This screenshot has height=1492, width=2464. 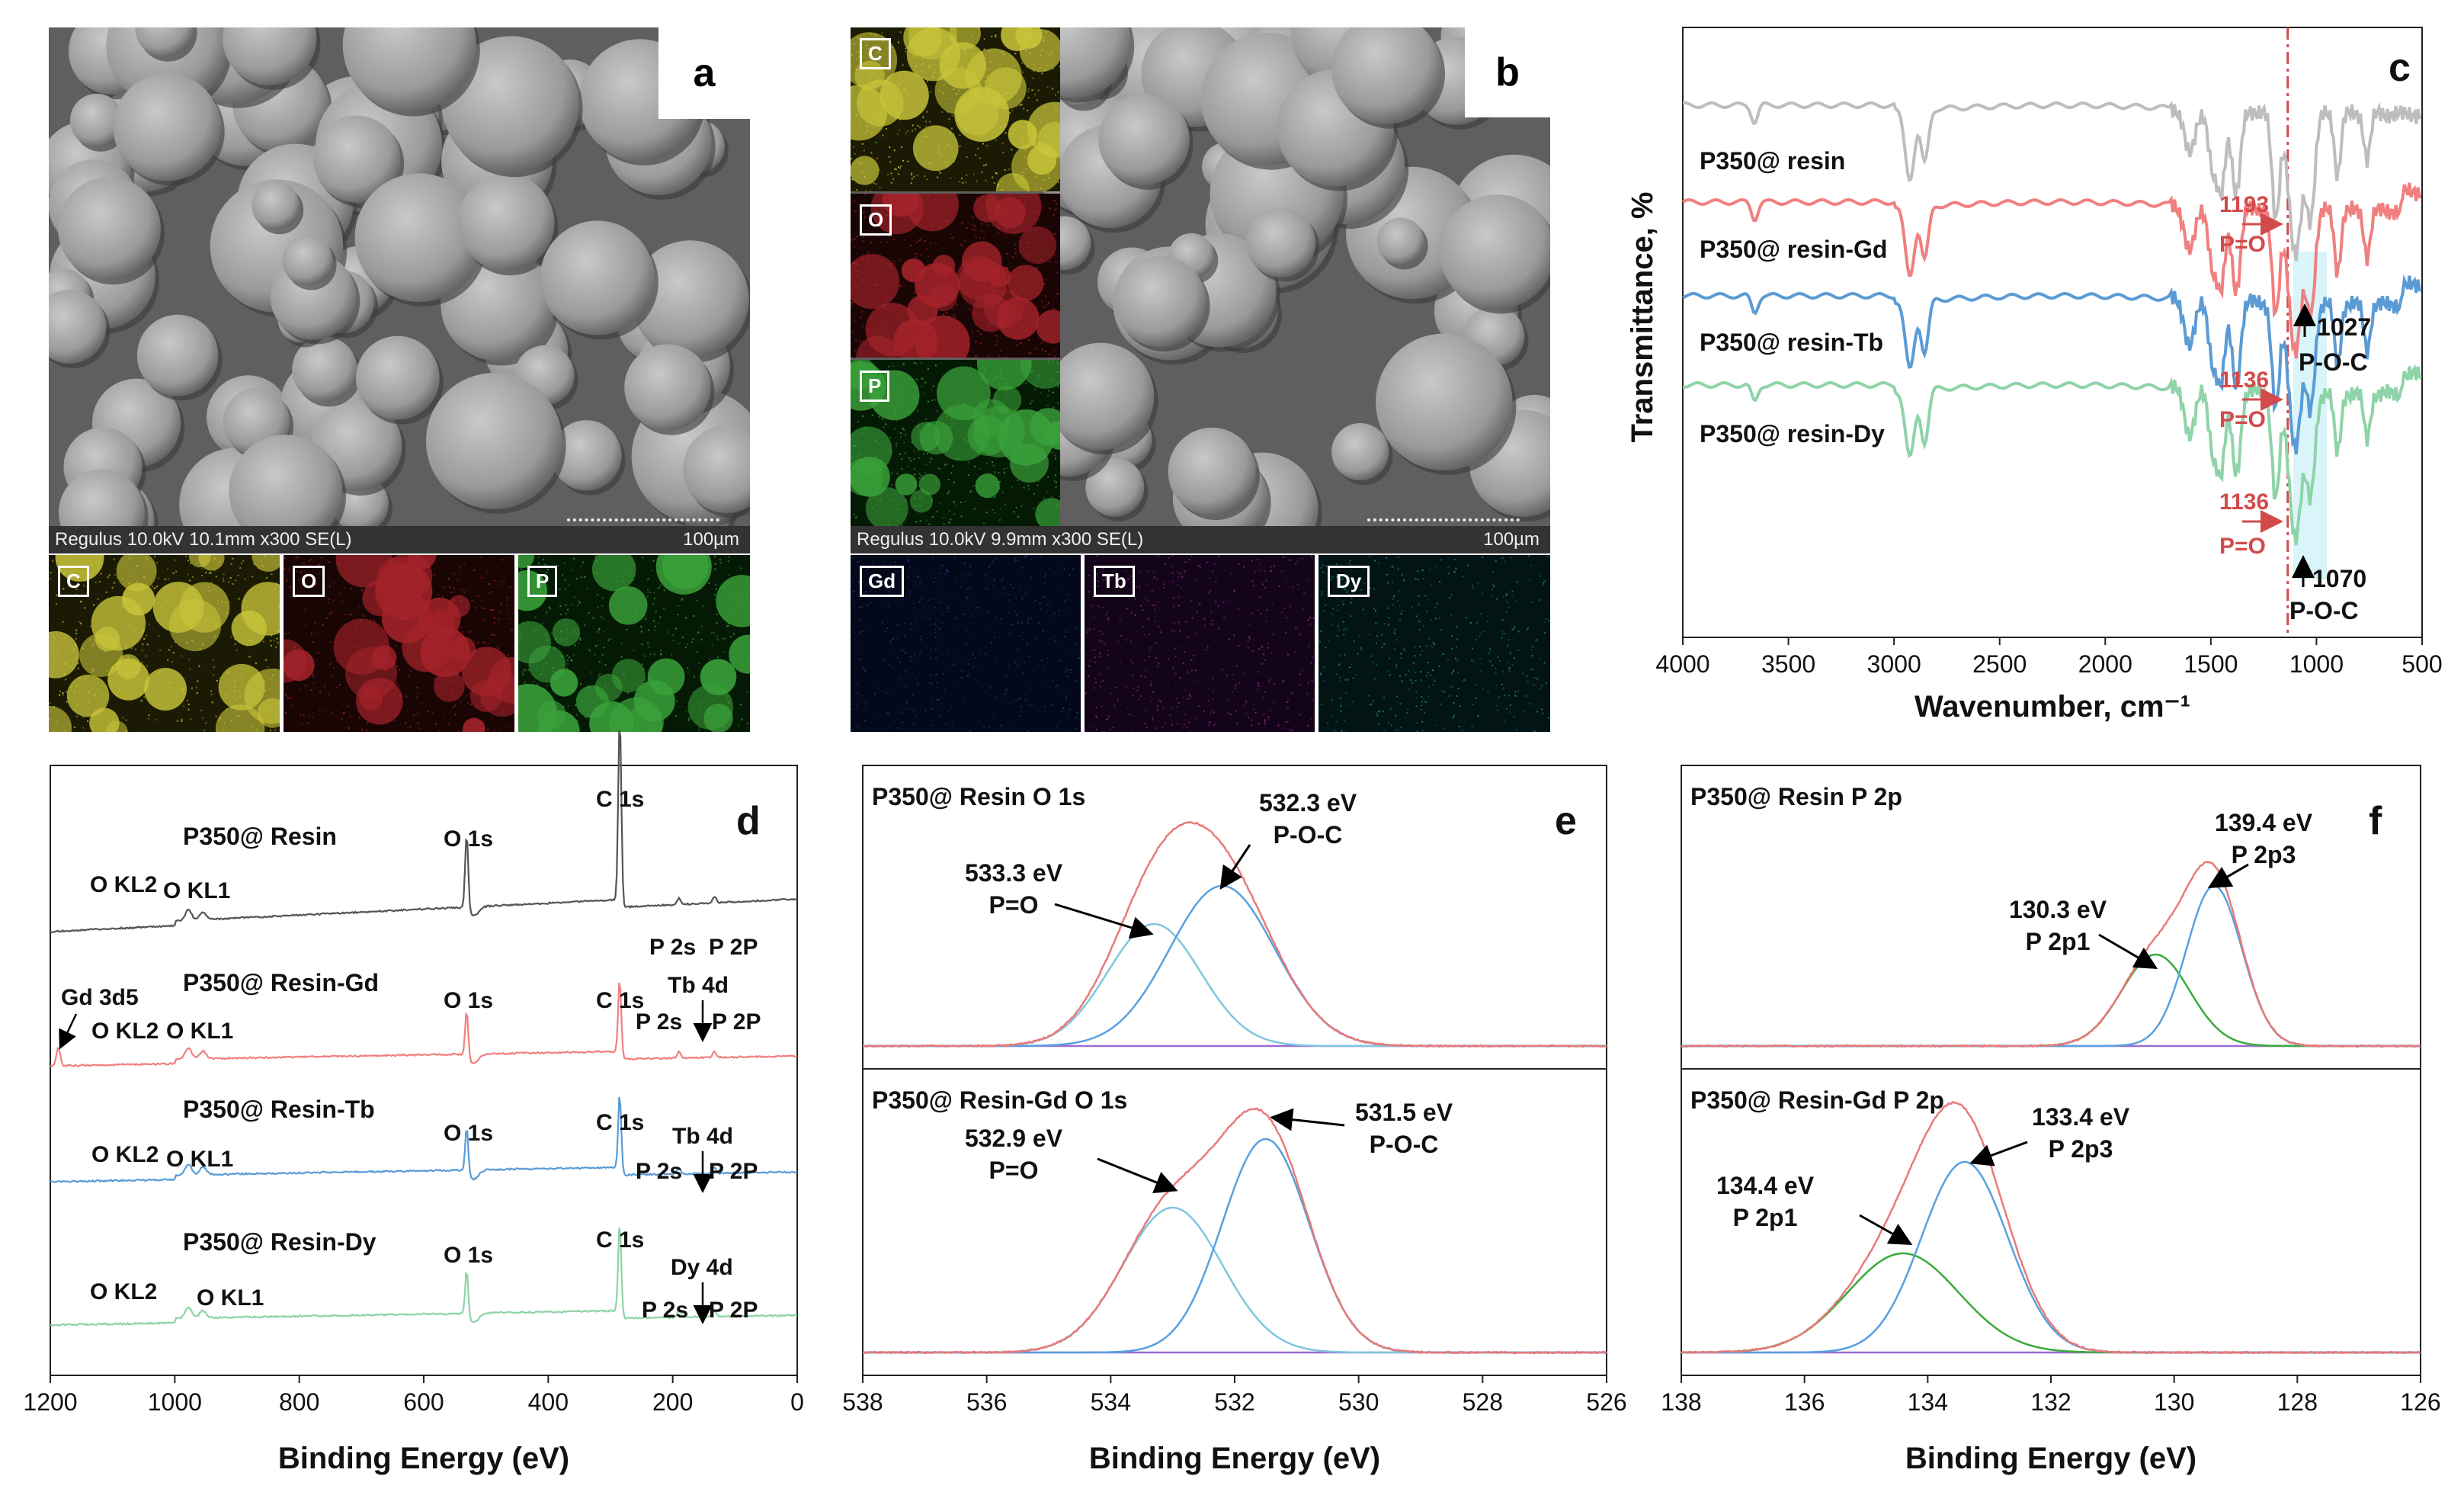 What do you see at coordinates (1200, 540) in the screenshot?
I see `sem-info-b: Regulus 10.0kV 9.9mm x300 SE(L)` at bounding box center [1200, 540].